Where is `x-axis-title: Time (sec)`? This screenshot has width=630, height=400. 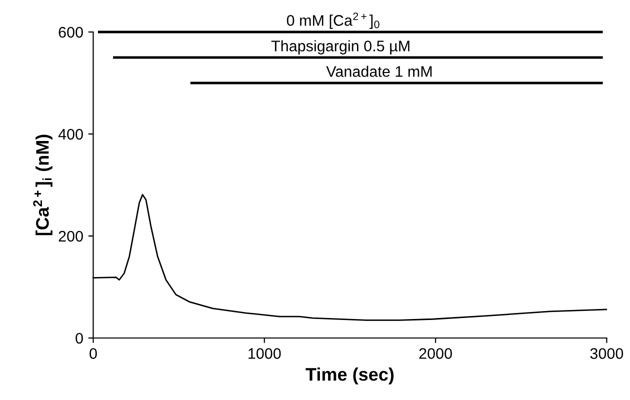 x-axis-title: Time (sec) is located at coordinates (350, 376).